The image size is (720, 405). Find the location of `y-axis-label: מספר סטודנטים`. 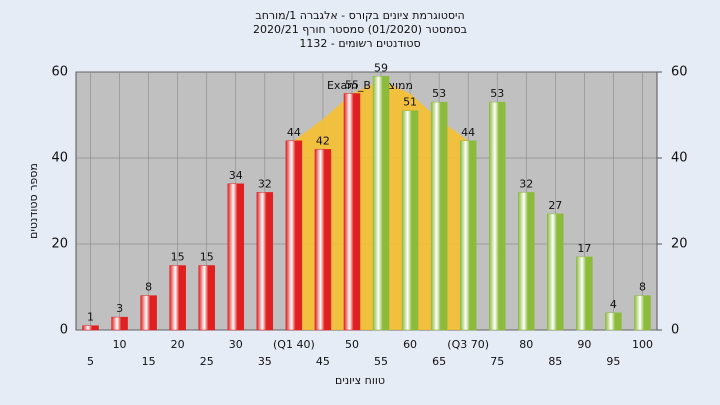

y-axis-label: מספר סטודנטים is located at coordinates (33, 201).